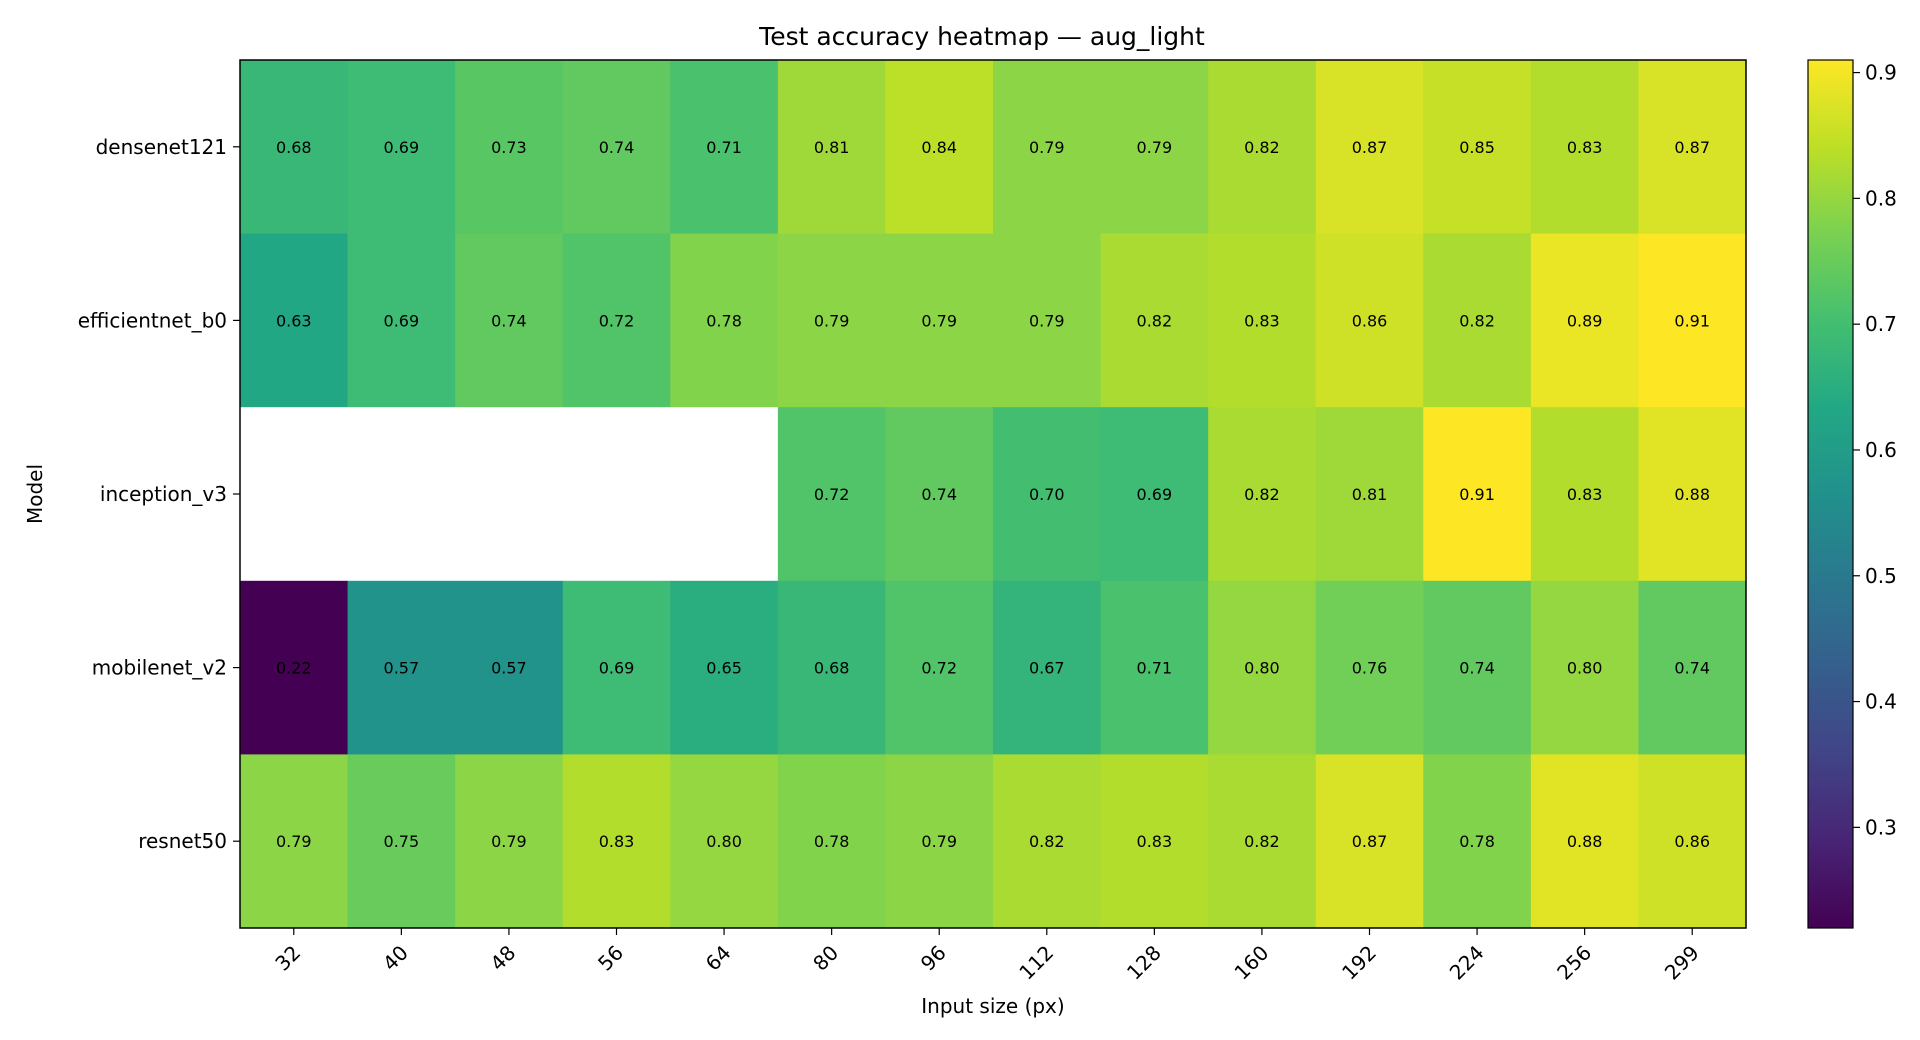 The width and height of the screenshot is (1920, 1040). I want to click on cell-value-label: 0.86, so click(1692, 841).